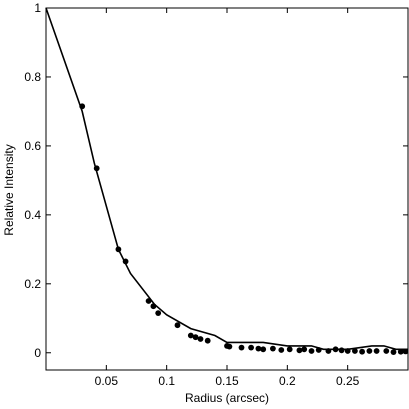 This screenshot has width=409, height=409. I want to click on y-tick-label: 0.6, so click(32, 146).